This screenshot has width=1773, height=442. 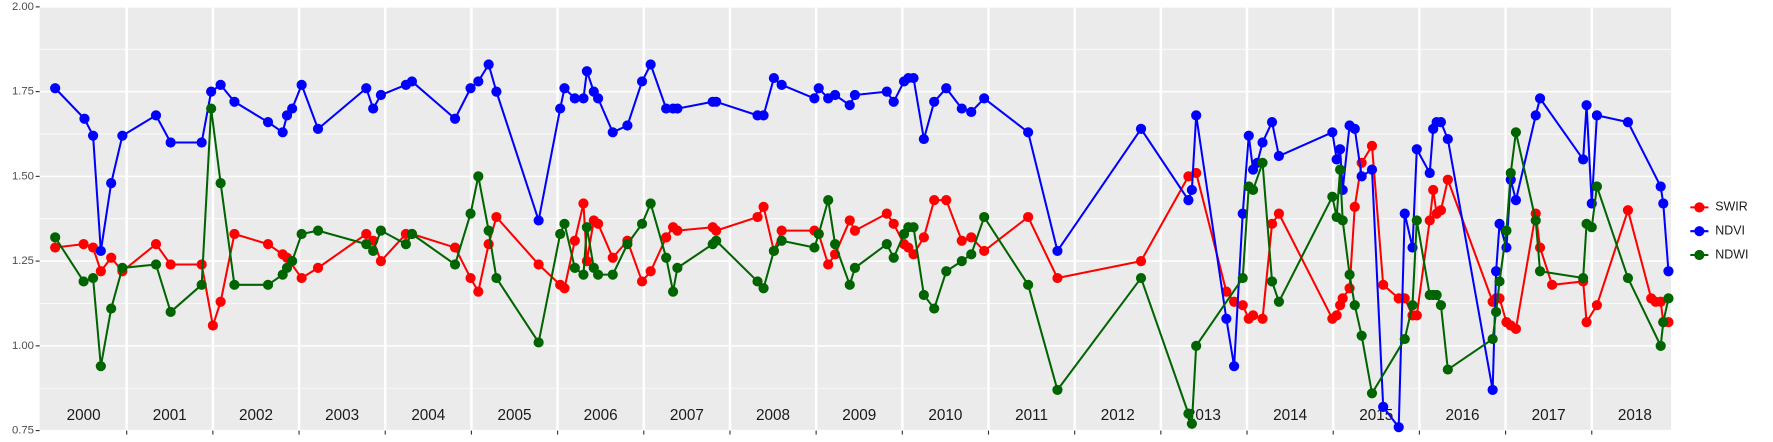 I want to click on y-tick-label: 0.75, so click(x=23, y=431).